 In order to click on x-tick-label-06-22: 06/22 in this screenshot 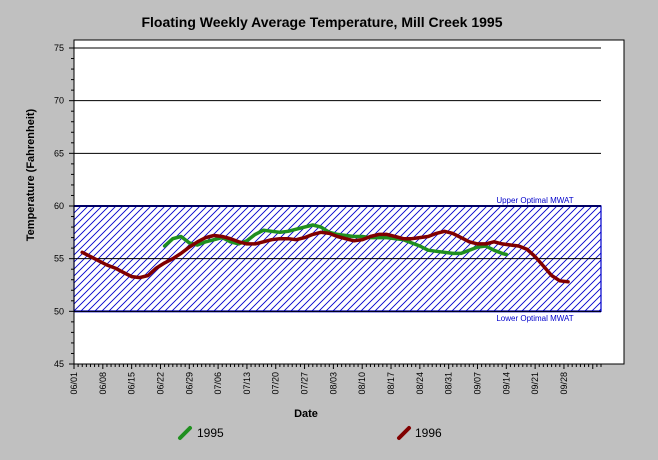, I will do `click(160, 383)`.